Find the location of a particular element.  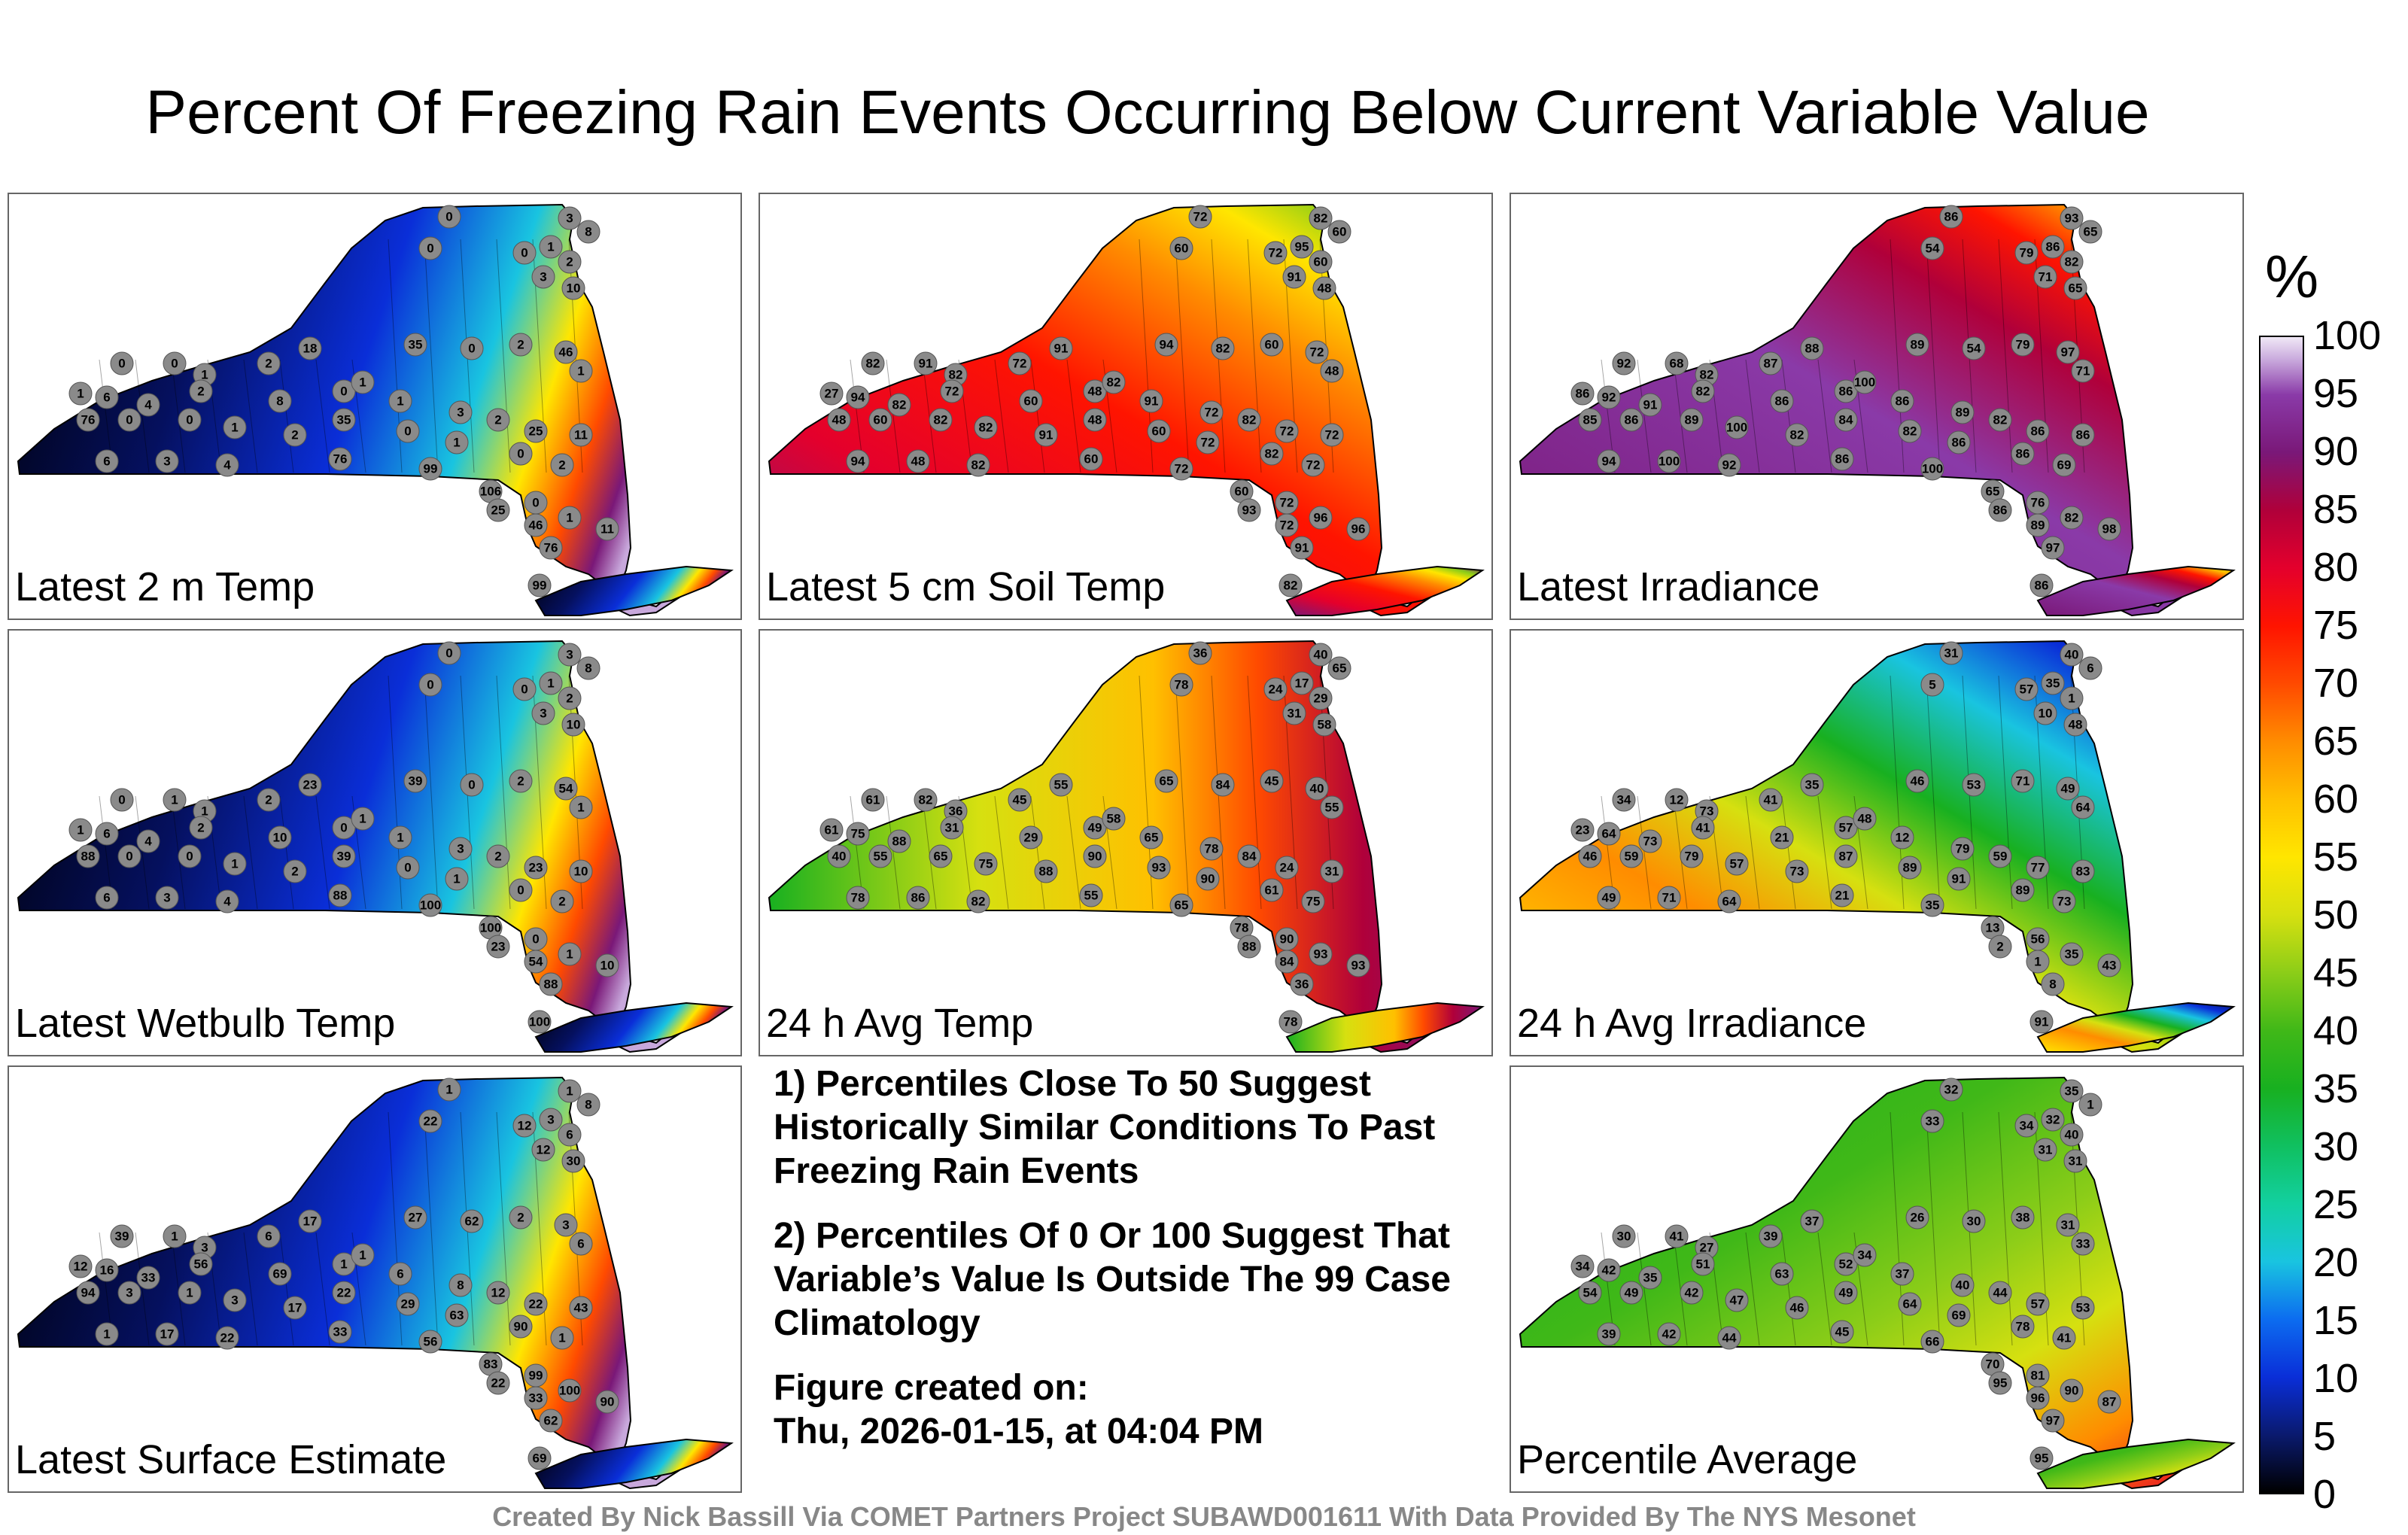

station-marker: 73 is located at coordinates (2064, 901).